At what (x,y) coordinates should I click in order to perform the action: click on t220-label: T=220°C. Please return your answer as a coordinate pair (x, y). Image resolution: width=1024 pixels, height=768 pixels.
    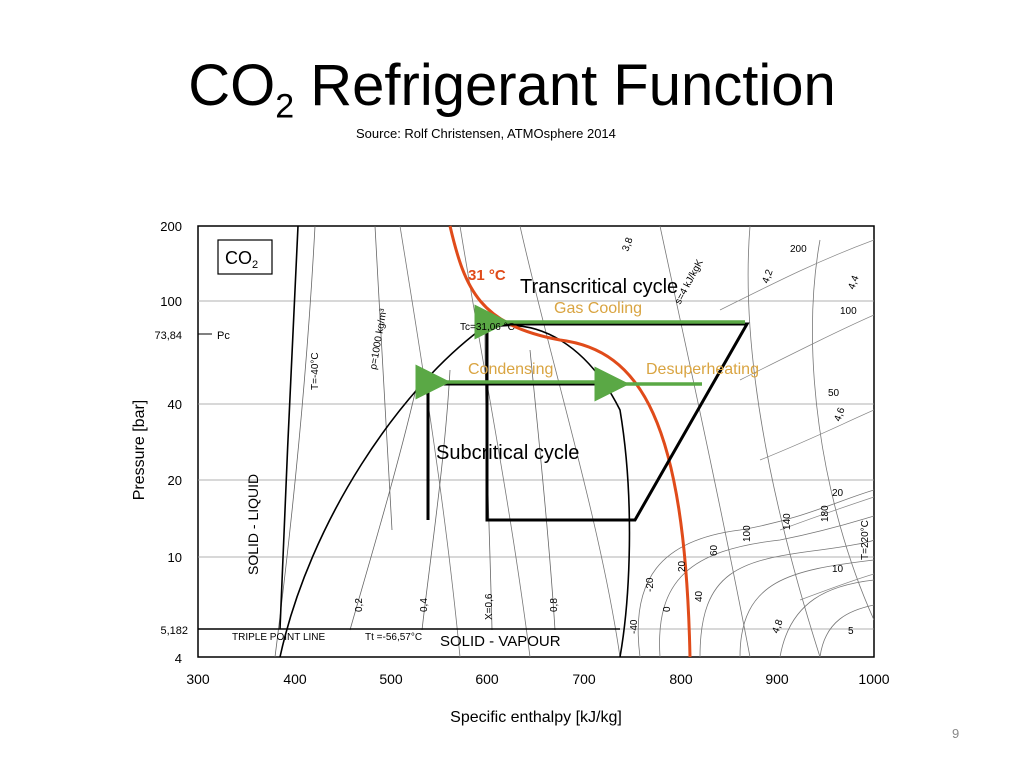
    Looking at the image, I should click on (865, 540).